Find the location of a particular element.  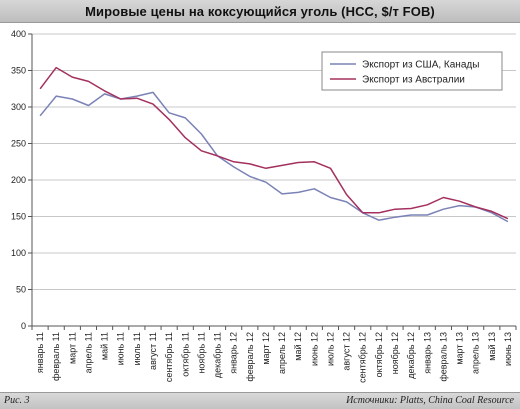

sources-note: Источники: Platts, China Coal Resource is located at coordinates (430, 400).